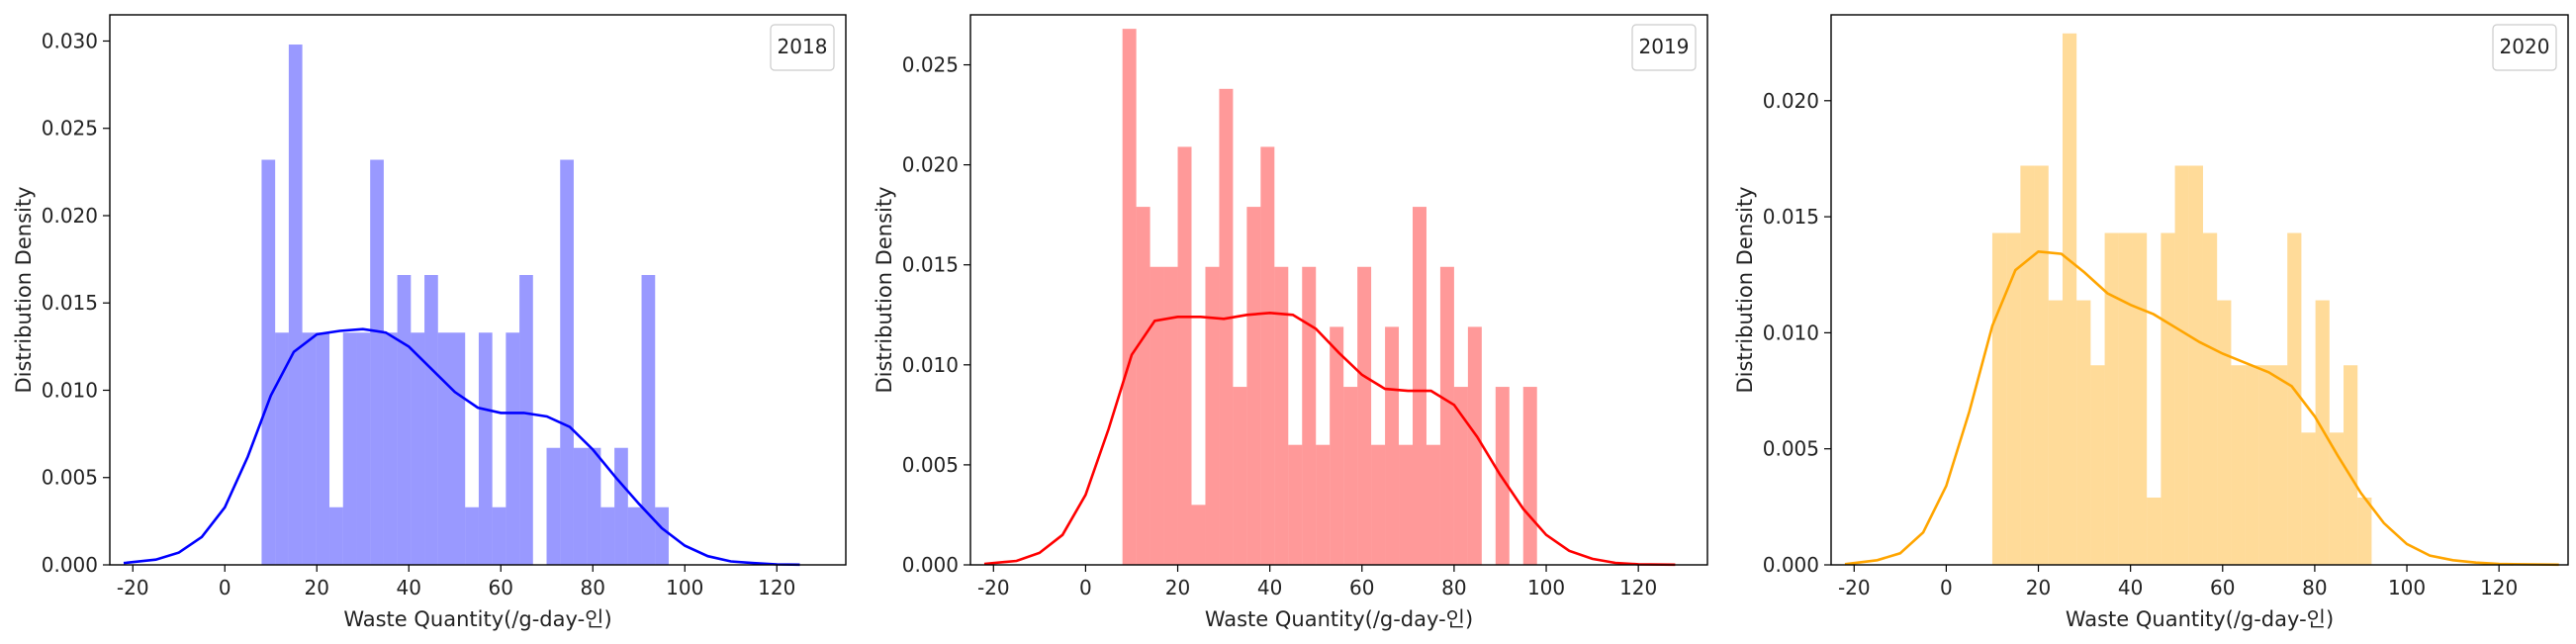 The width and height of the screenshot is (2576, 644). I want to click on x-tick-label: 100, so click(684, 587).